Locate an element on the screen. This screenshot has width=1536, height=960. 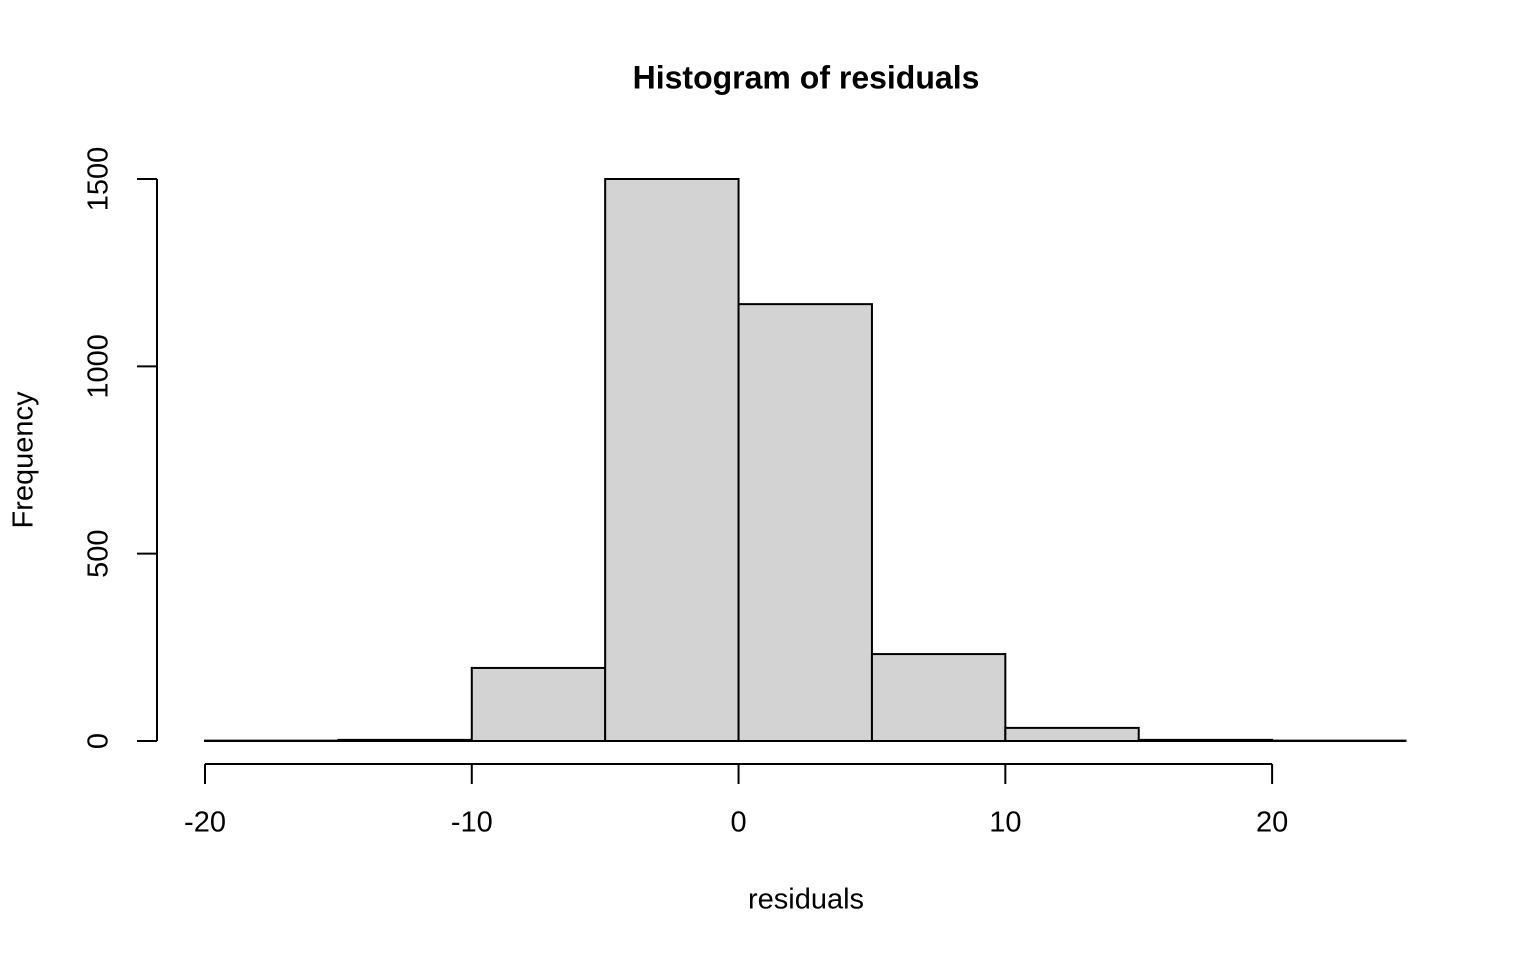
y-tick-label: 0 is located at coordinates (99, 741).